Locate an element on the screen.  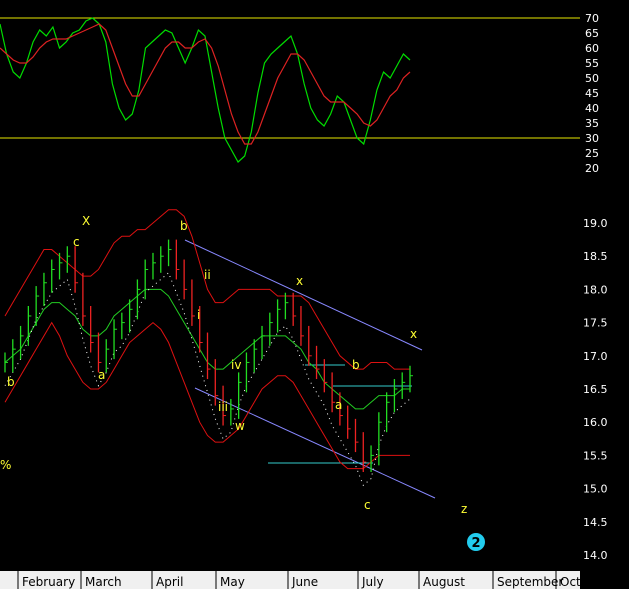
osc-tick-label: 55 is located at coordinates (592, 63).